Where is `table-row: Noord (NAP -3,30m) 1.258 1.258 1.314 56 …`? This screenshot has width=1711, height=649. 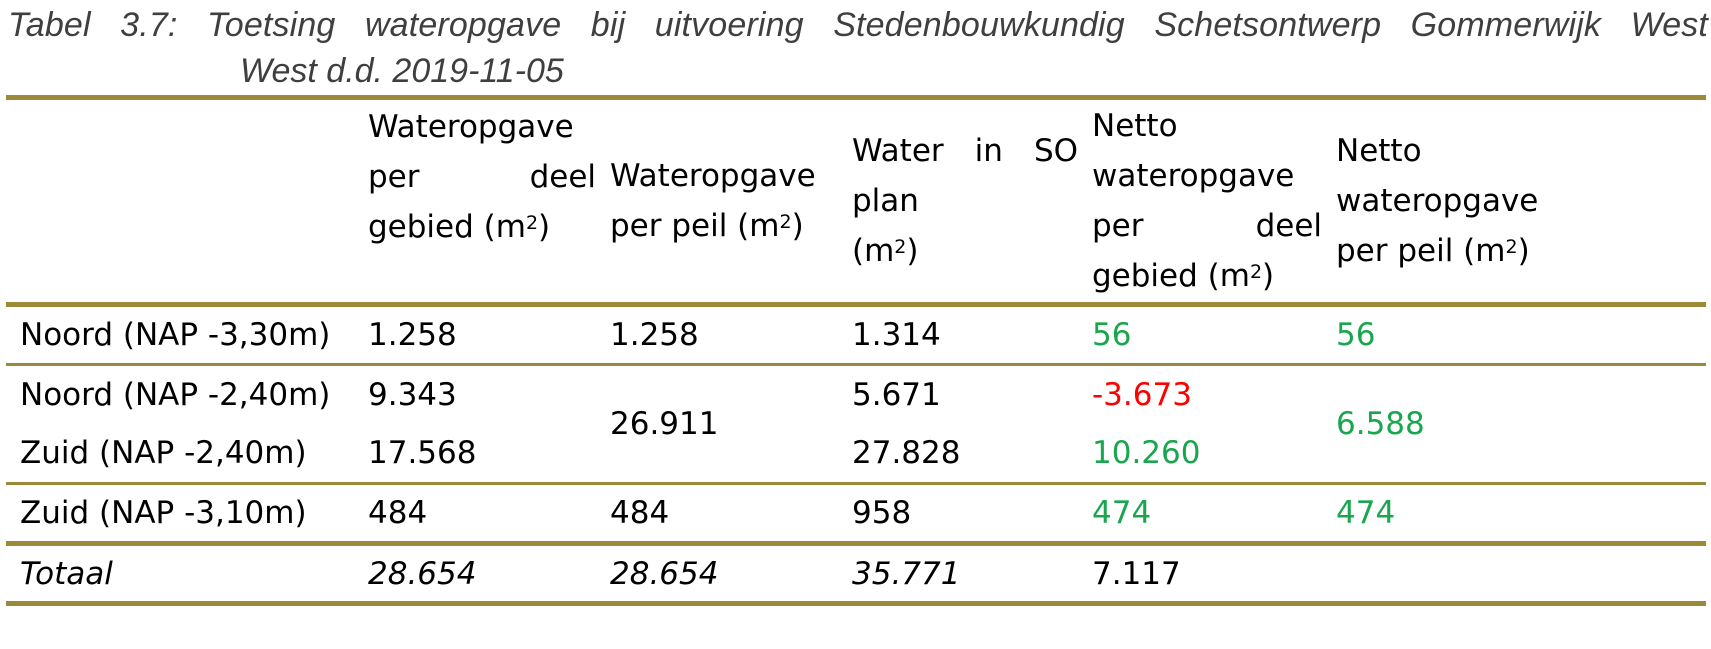
table-row: Noord (NAP -3,30m) 1.258 1.258 1.314 56 … is located at coordinates (856, 335).